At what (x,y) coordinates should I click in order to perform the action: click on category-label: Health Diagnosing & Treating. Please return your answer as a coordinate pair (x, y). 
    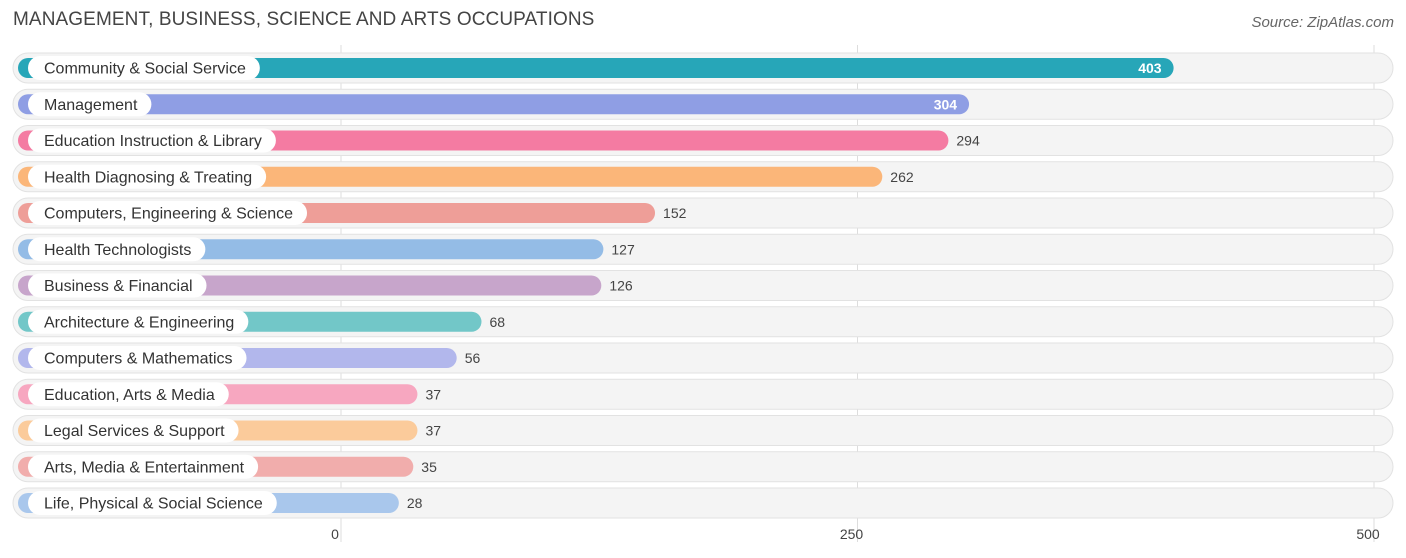
    Looking at the image, I should click on (148, 177).